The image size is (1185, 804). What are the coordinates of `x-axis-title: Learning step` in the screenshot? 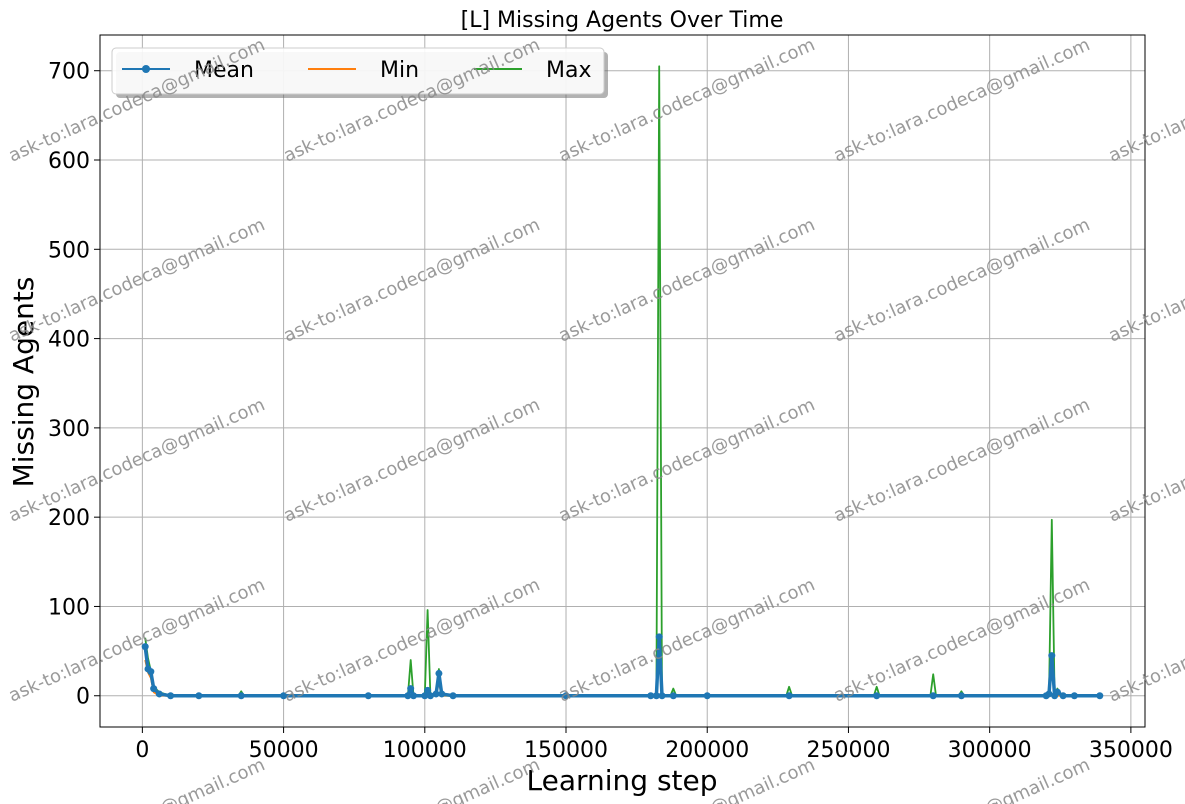 It's located at (621, 780).